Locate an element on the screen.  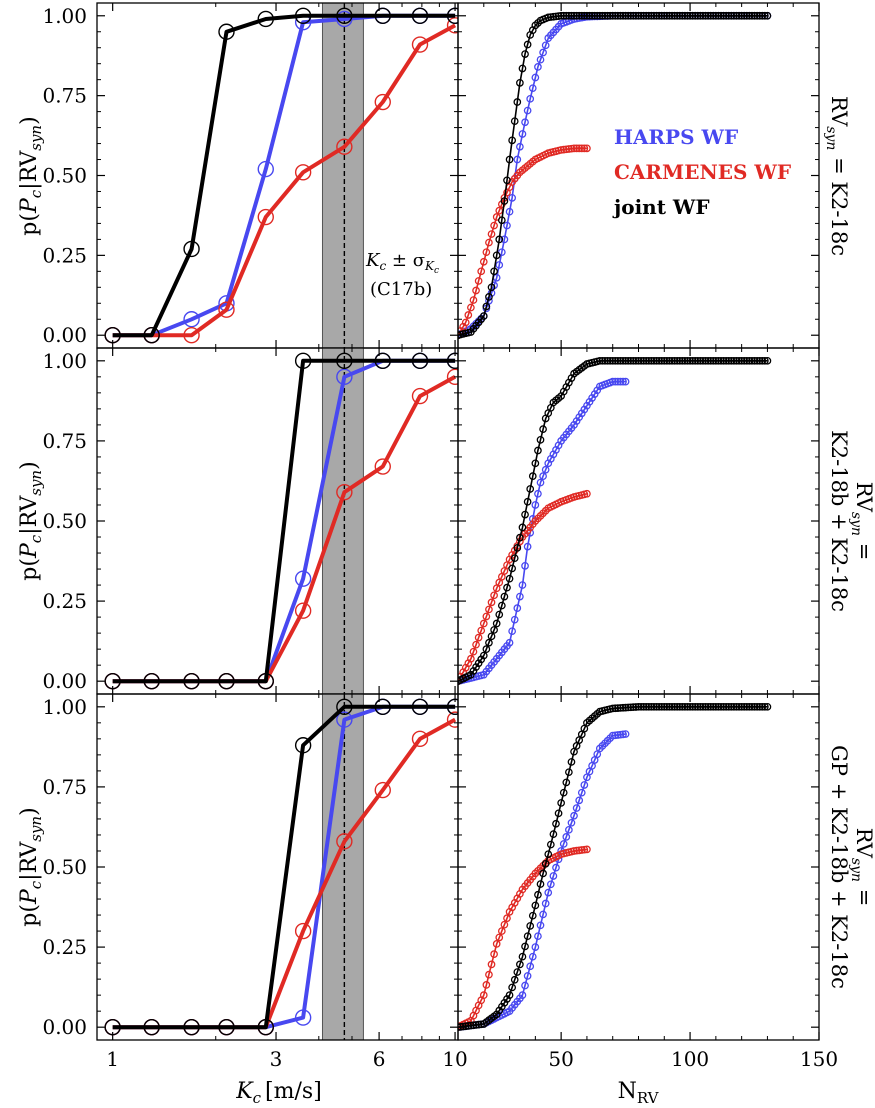
panel-frame is located at coordinates (277, 867).